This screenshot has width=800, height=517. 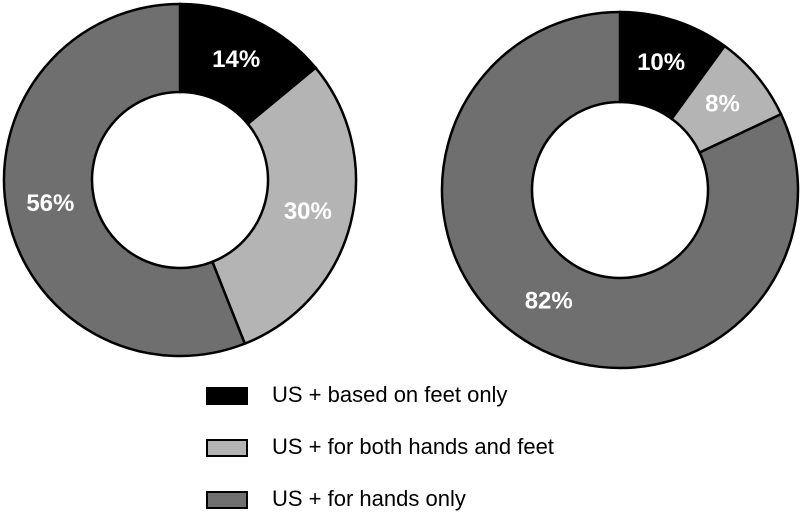 What do you see at coordinates (413, 446) in the screenshot?
I see `legend-label: US + for both hands and feet` at bounding box center [413, 446].